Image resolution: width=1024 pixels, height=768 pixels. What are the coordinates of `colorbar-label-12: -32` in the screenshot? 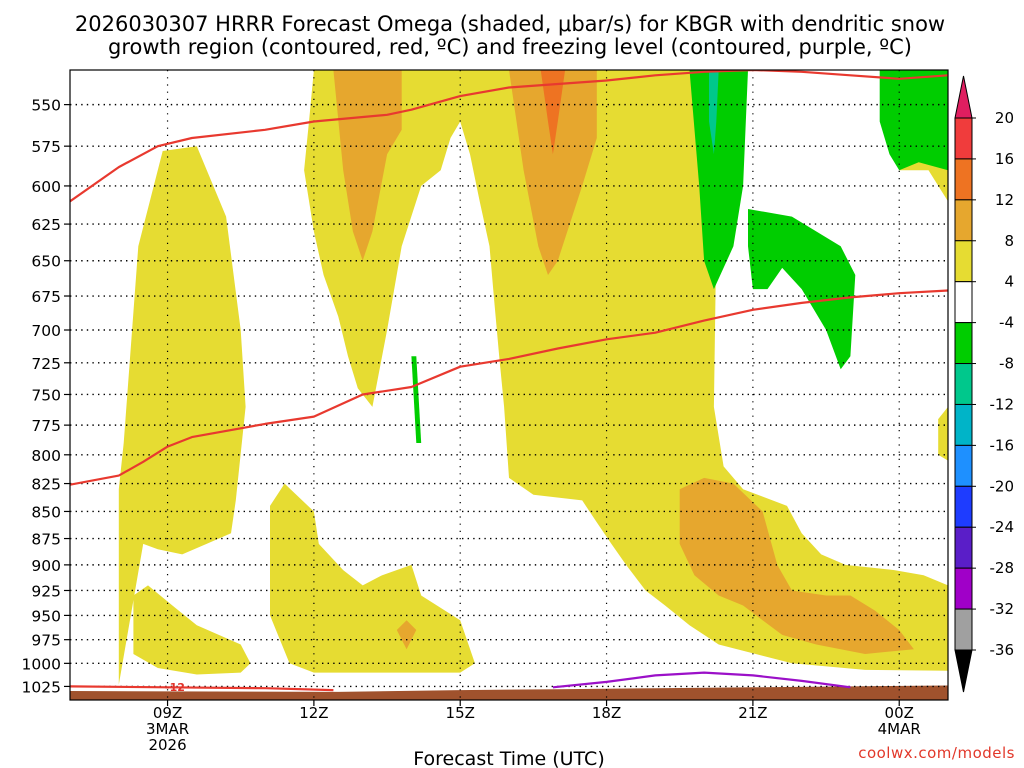 It's located at (1002, 609).